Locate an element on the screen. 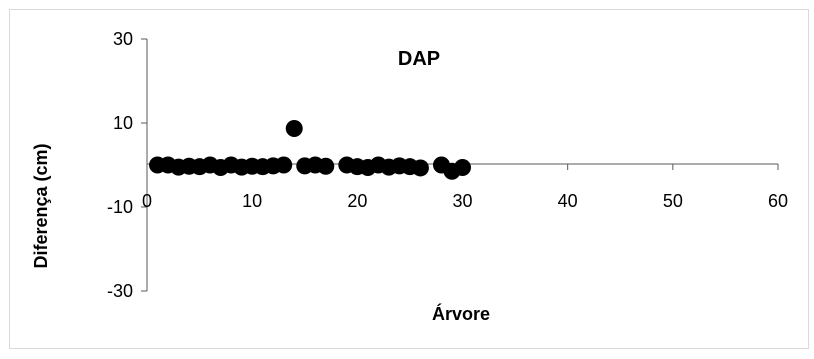  y-axis-title: Diferença (cm) is located at coordinates (41, 205).